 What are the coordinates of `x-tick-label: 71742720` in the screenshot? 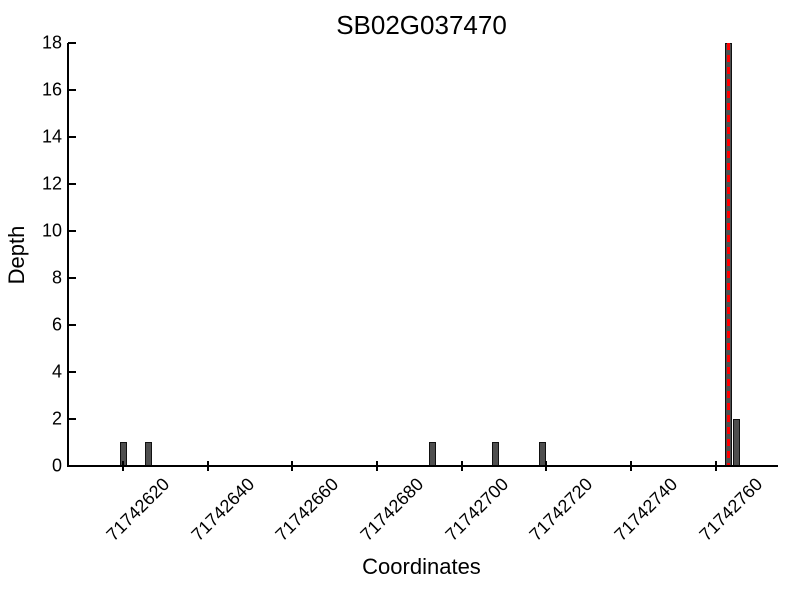 It's located at (561, 509).